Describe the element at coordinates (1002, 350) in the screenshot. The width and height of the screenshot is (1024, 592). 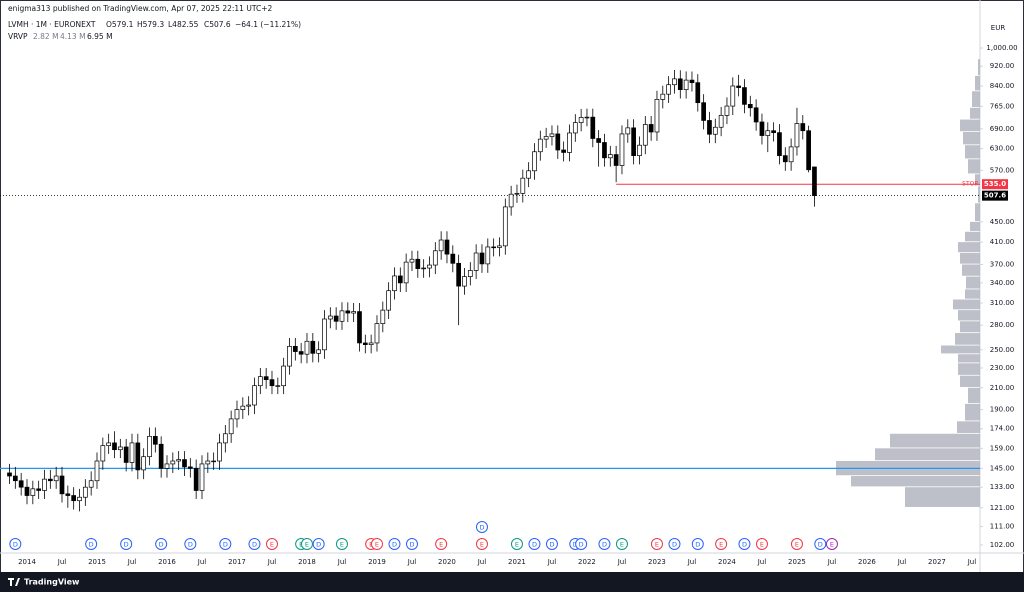
I see `y-tick-label: 250.00` at that location.